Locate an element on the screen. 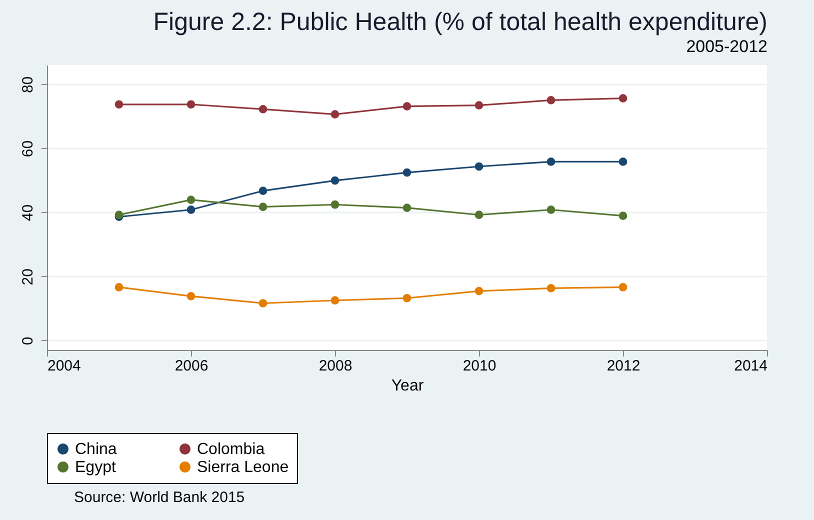  source-note: Source: World Bank 2015 is located at coordinates (159, 497).